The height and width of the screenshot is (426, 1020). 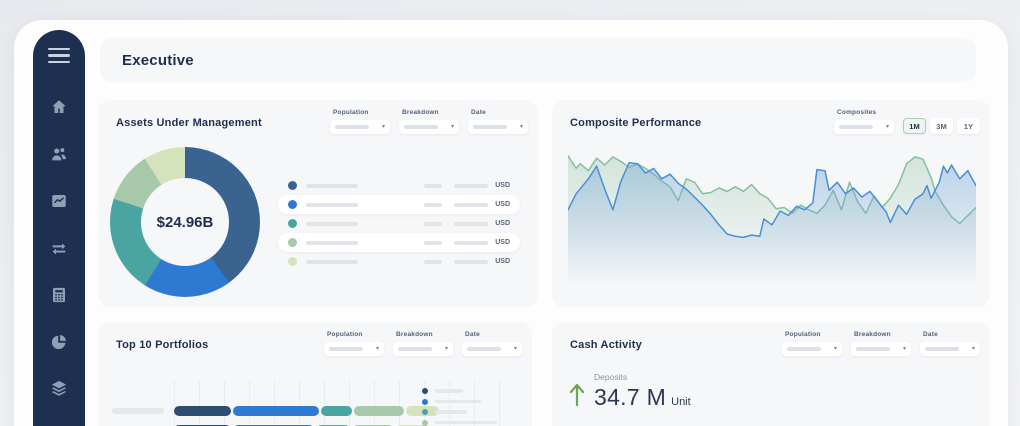 I want to click on sidebar-item-allocation, so click(x=59, y=341).